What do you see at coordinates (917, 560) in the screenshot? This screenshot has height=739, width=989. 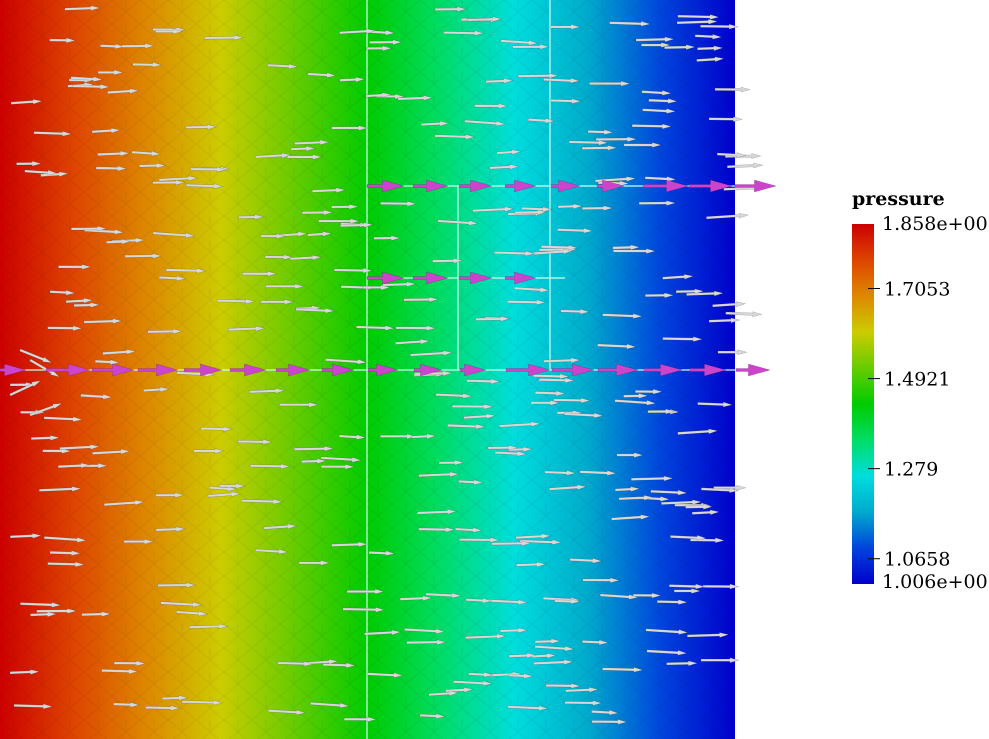 I see `legend-tick-label: 1.0658` at bounding box center [917, 560].